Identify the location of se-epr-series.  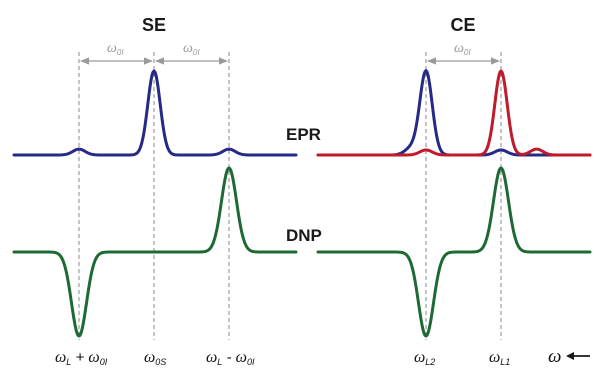
(155, 113).